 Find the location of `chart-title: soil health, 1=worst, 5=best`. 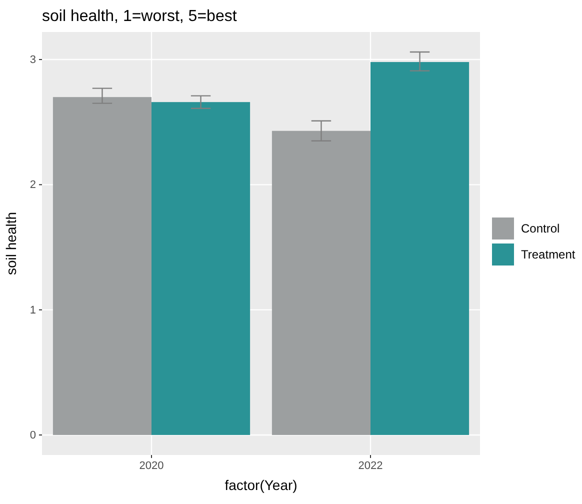

chart-title: soil health, 1=worst, 5=best is located at coordinates (140, 16).